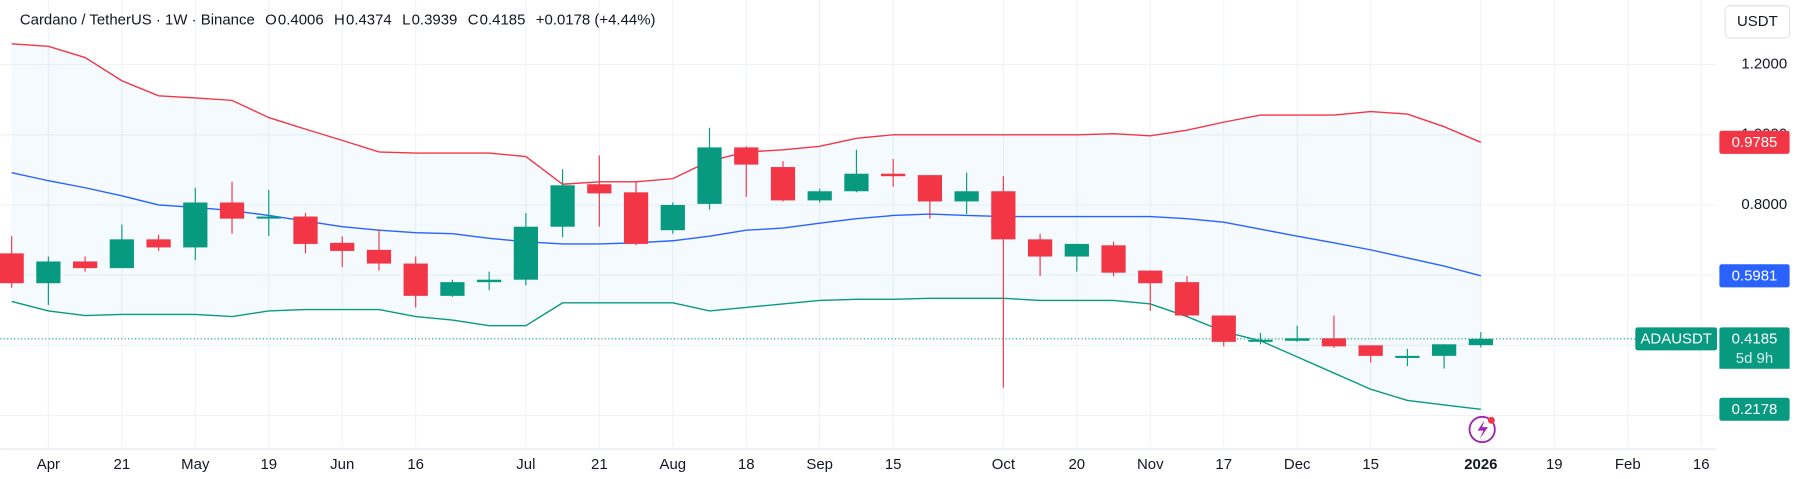  I want to click on countdown: 5d 9h, so click(1754, 358).